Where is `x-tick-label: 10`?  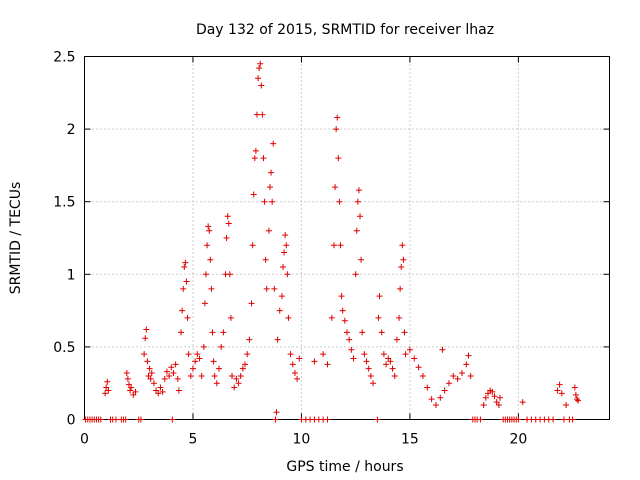
x-tick-label: 10 is located at coordinates (302, 440).